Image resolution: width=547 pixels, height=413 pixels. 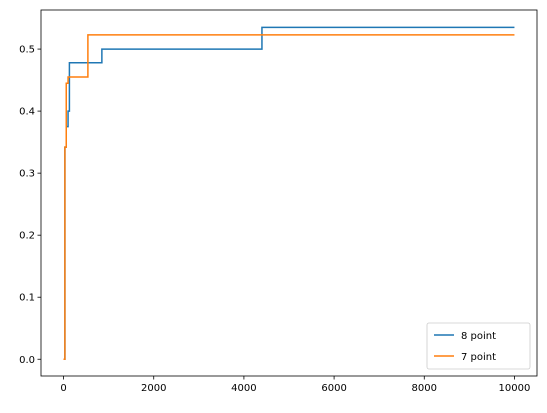 What do you see at coordinates (153, 388) in the screenshot?
I see `x-tick-label: 2000` at bounding box center [153, 388].